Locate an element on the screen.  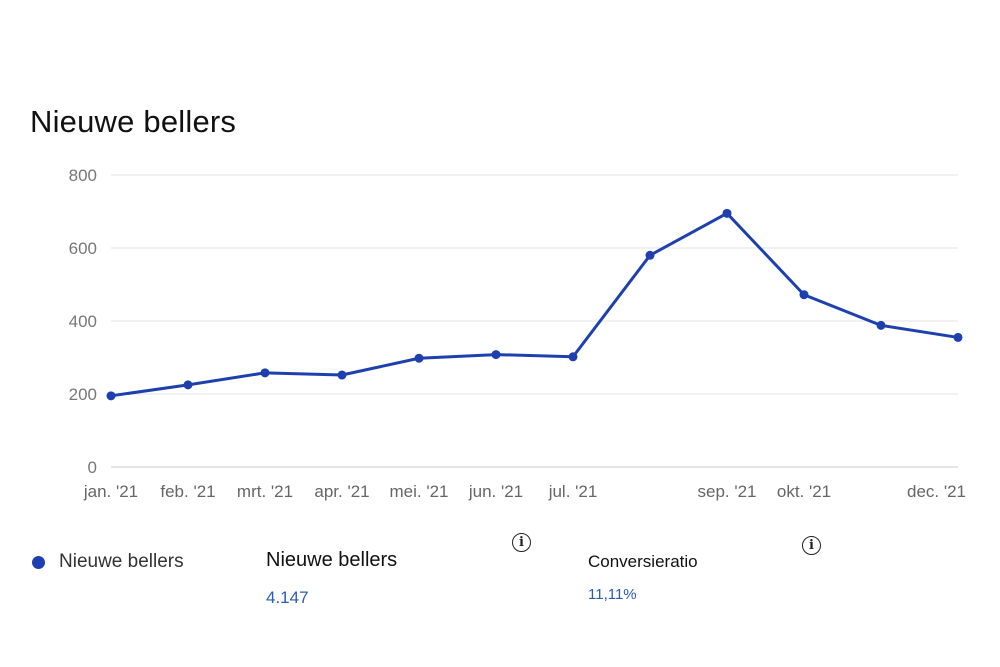
chart-title: Nieuwe bellers is located at coordinates (133, 121).